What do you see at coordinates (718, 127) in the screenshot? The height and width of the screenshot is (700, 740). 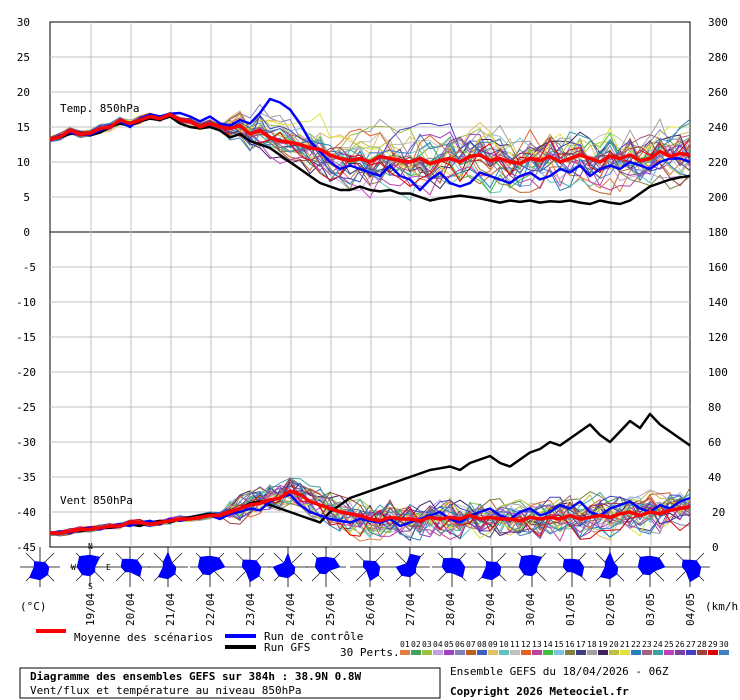 I see `tick-label: 240` at bounding box center [718, 127].